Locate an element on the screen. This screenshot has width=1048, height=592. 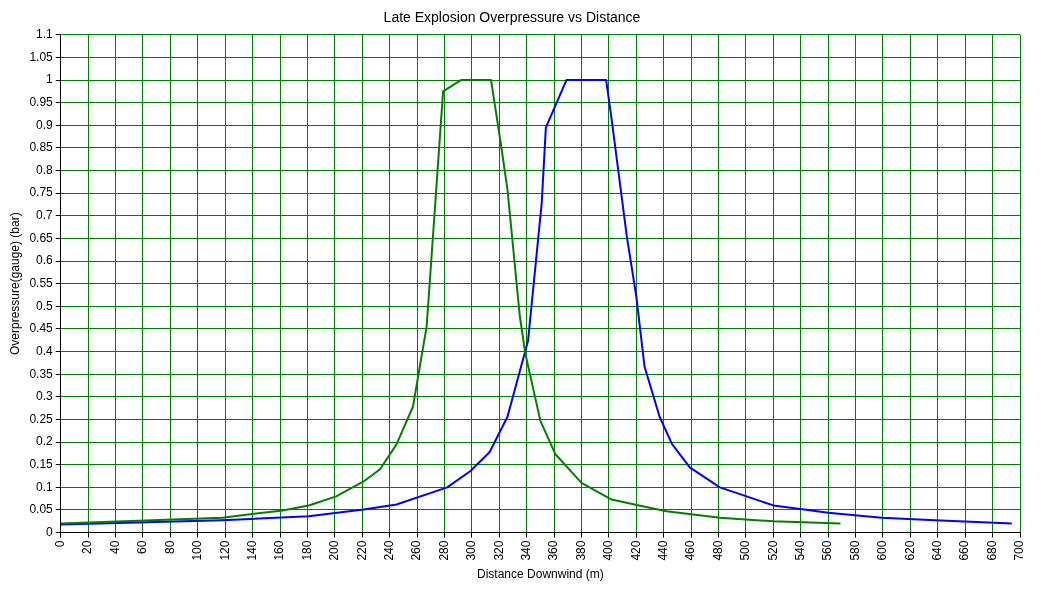
y-tick-label: 0.35 is located at coordinates (41, 373).